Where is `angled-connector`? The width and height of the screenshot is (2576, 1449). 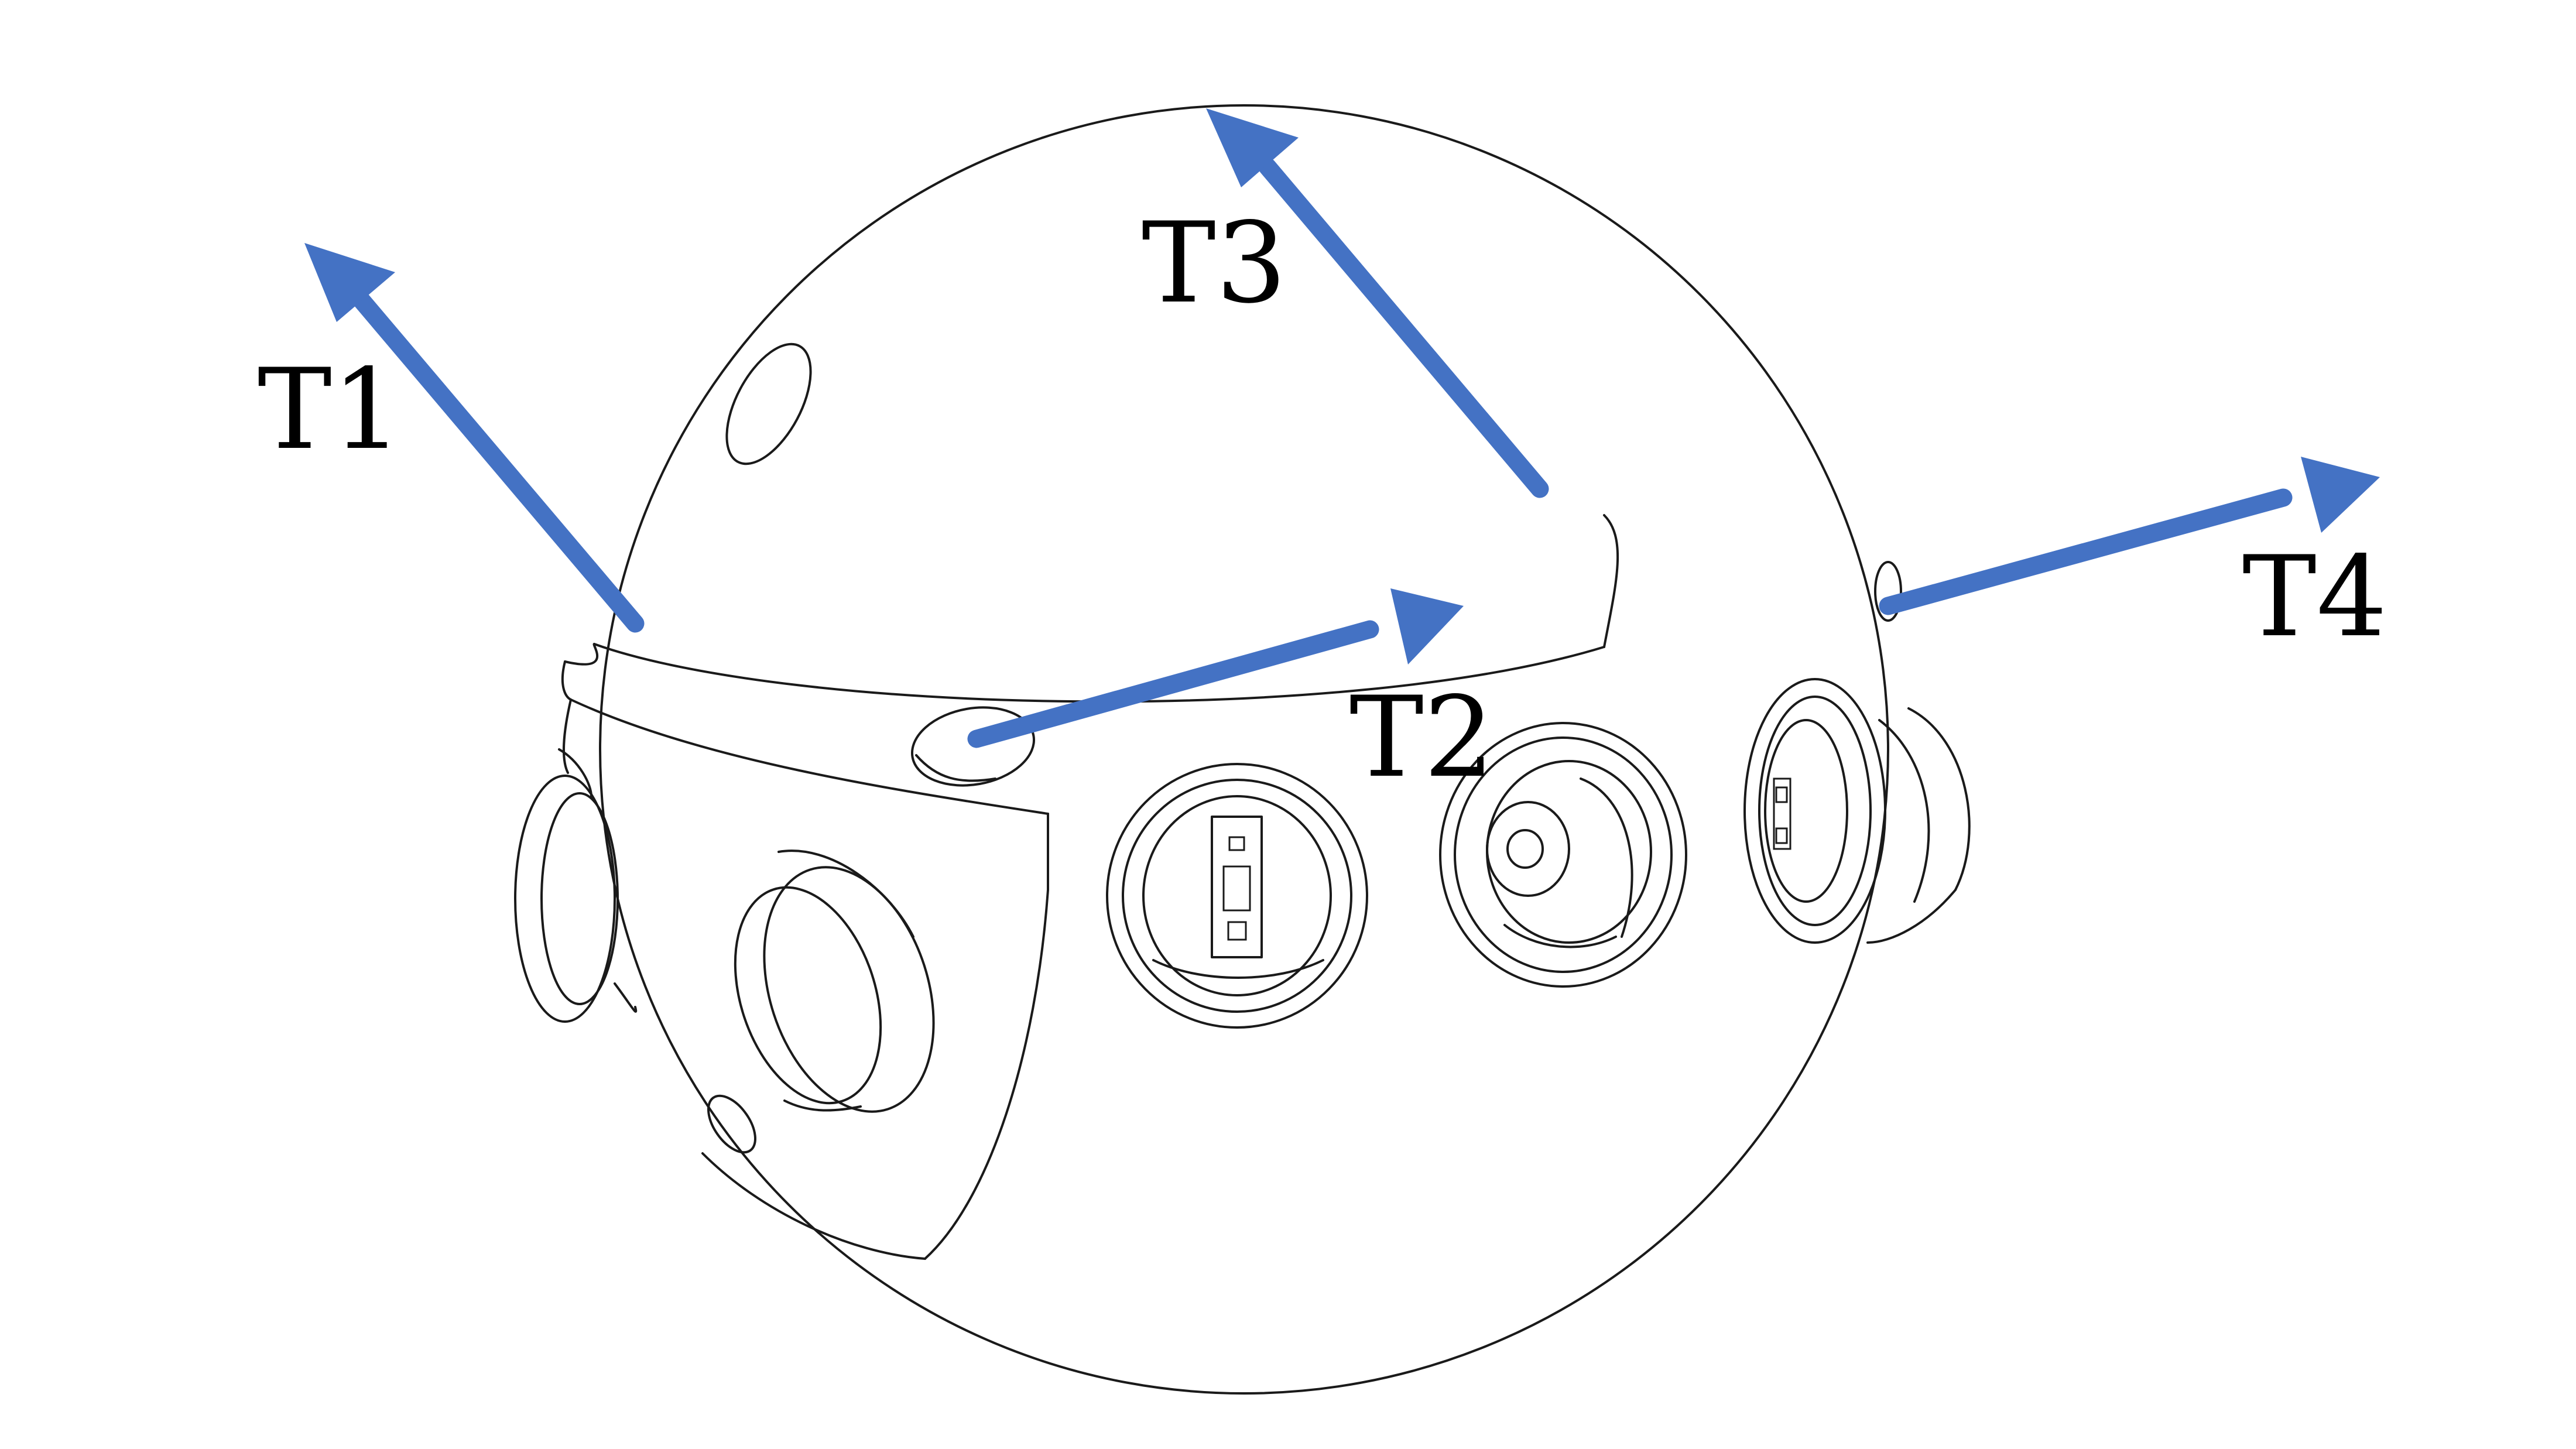 angled-connector is located at coordinates (834, 981).